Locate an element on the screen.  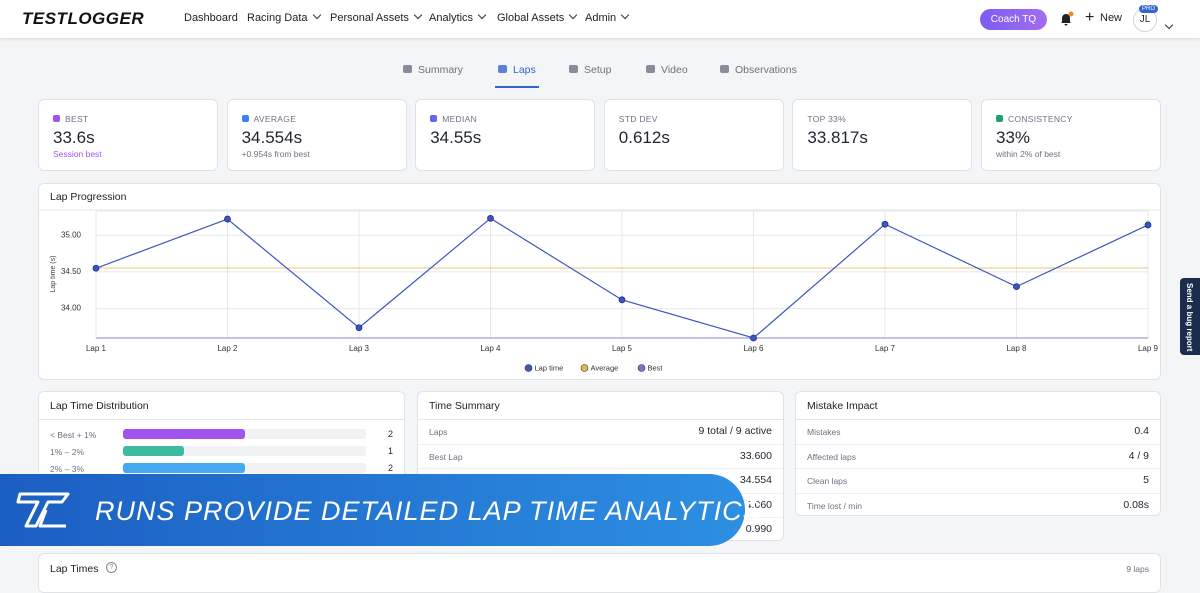
nav-item-label: Admin is located at coordinates (601, 18).